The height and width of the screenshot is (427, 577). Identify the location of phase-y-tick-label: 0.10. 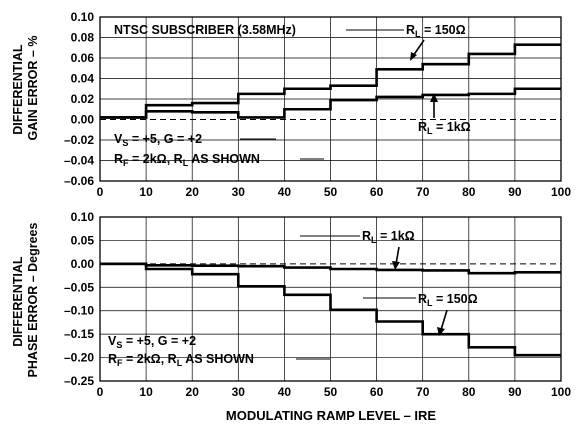
(83, 217).